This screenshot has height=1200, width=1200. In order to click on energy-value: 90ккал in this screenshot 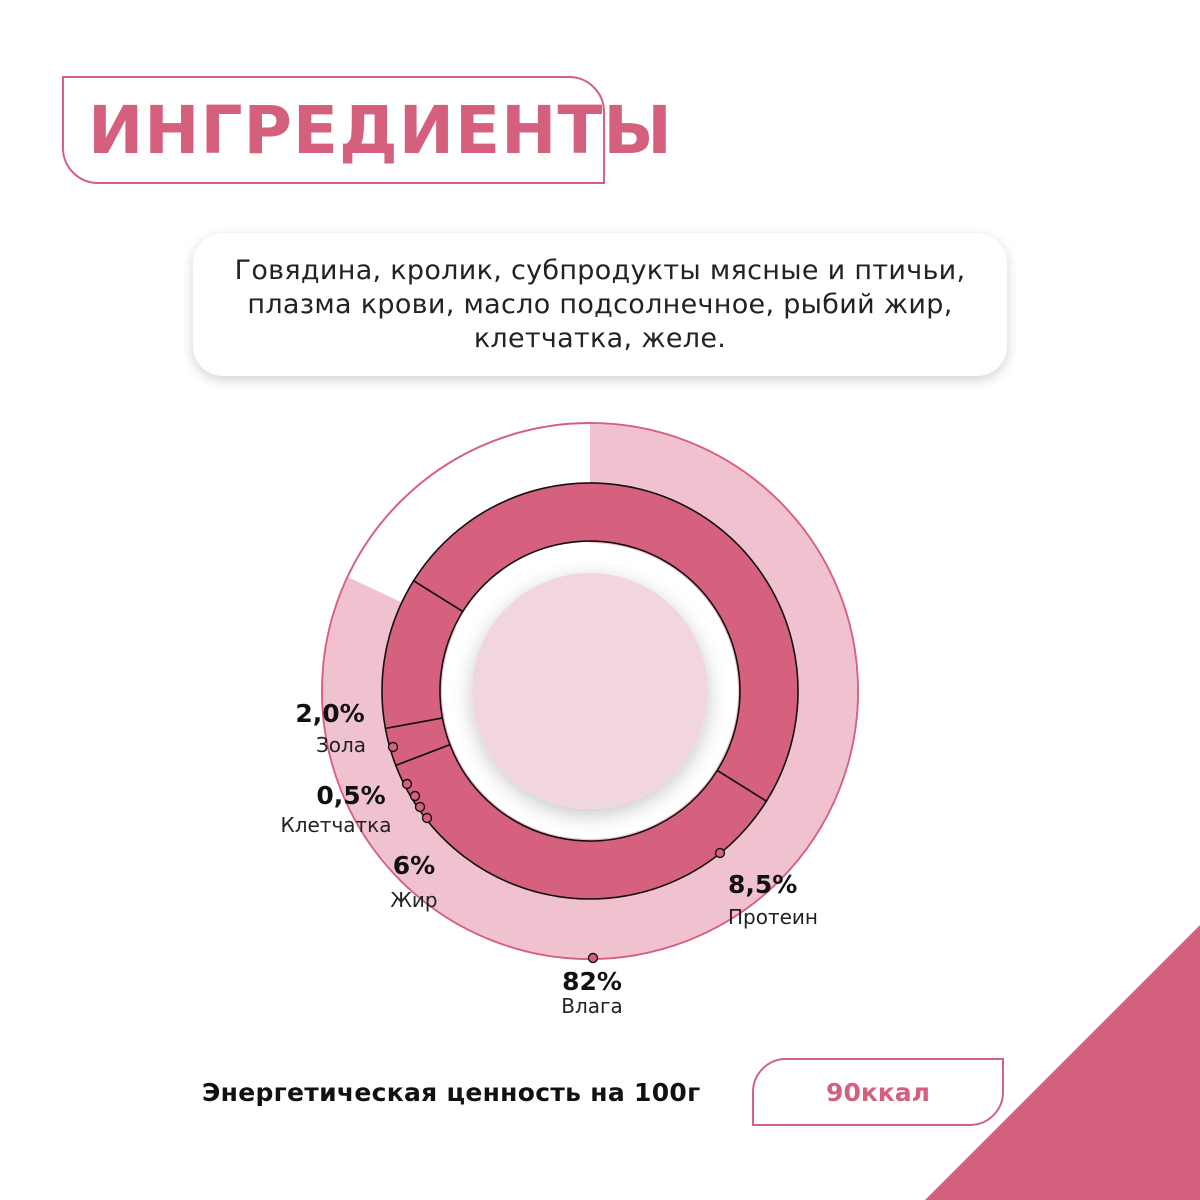, I will do `click(878, 1092)`.